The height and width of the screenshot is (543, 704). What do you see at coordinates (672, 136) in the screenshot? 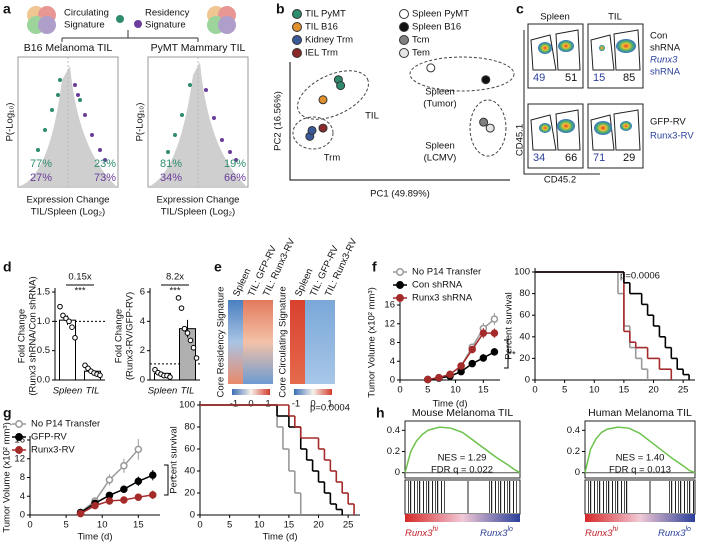
I see `row-label: Runx3-RV` at bounding box center [672, 136].